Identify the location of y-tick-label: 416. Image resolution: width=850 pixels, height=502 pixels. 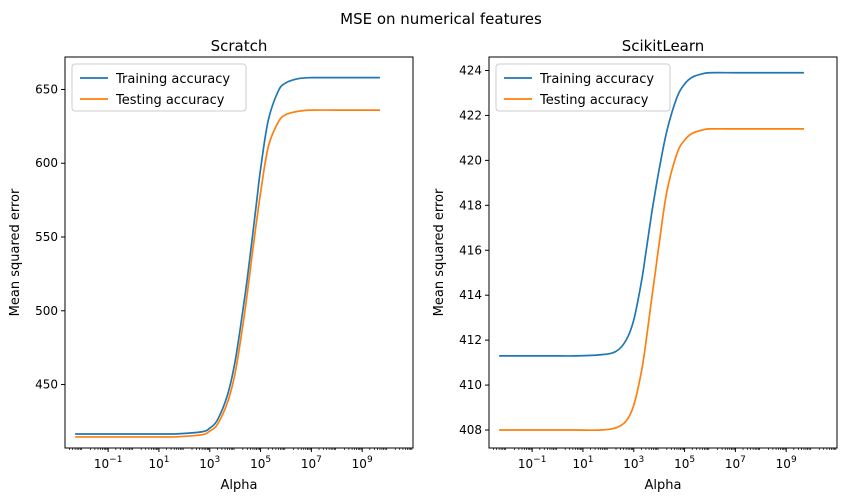
(470, 250).